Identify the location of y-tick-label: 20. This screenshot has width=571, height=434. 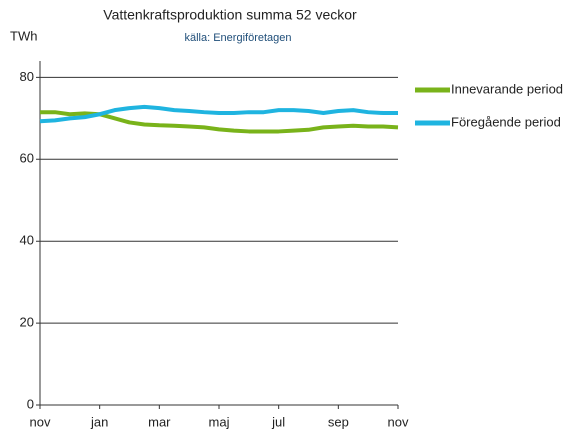
(27, 322).